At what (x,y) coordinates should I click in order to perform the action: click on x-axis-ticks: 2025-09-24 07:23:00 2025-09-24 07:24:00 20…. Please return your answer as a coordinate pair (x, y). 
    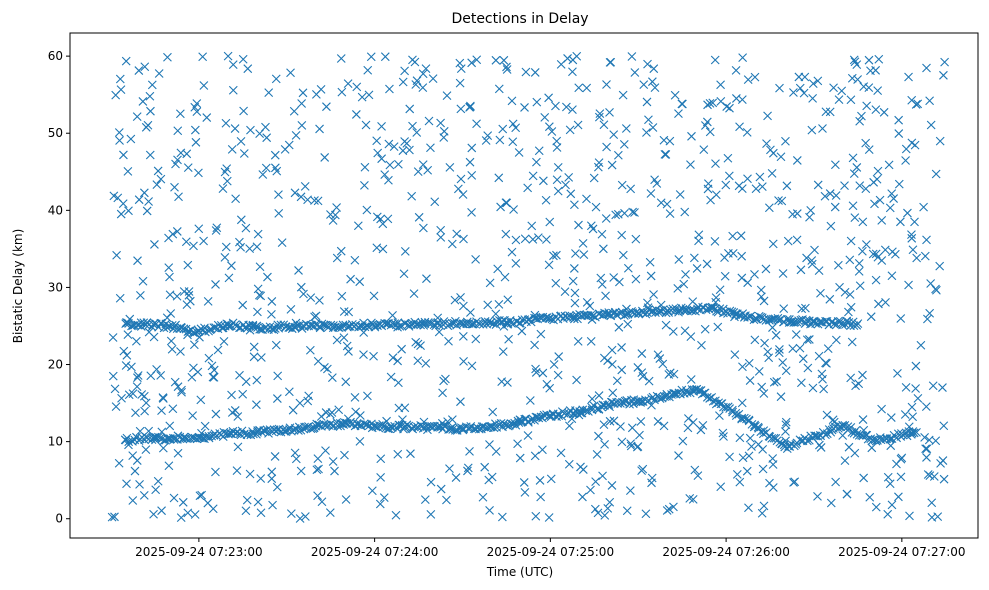
    Looking at the image, I should click on (550, 548).